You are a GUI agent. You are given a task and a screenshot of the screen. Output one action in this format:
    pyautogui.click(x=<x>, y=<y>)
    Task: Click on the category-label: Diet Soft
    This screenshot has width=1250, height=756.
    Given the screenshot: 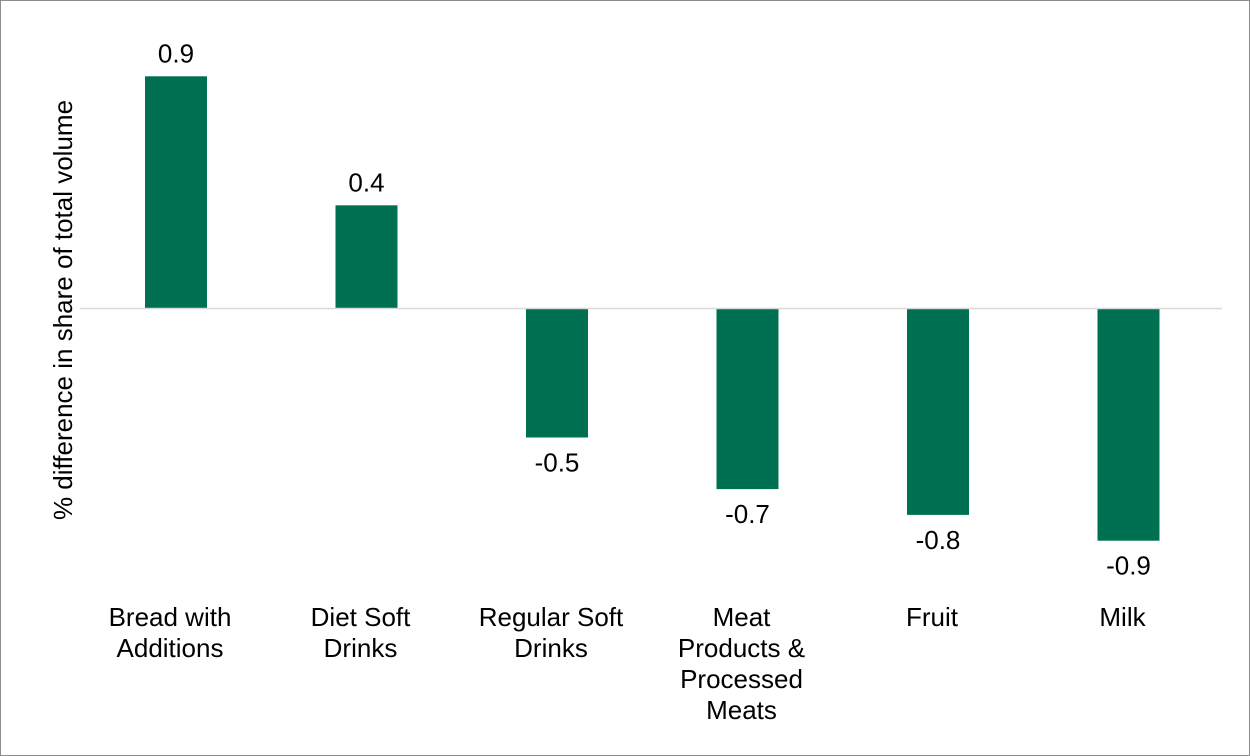 What is the action you would take?
    pyautogui.click(x=361, y=617)
    